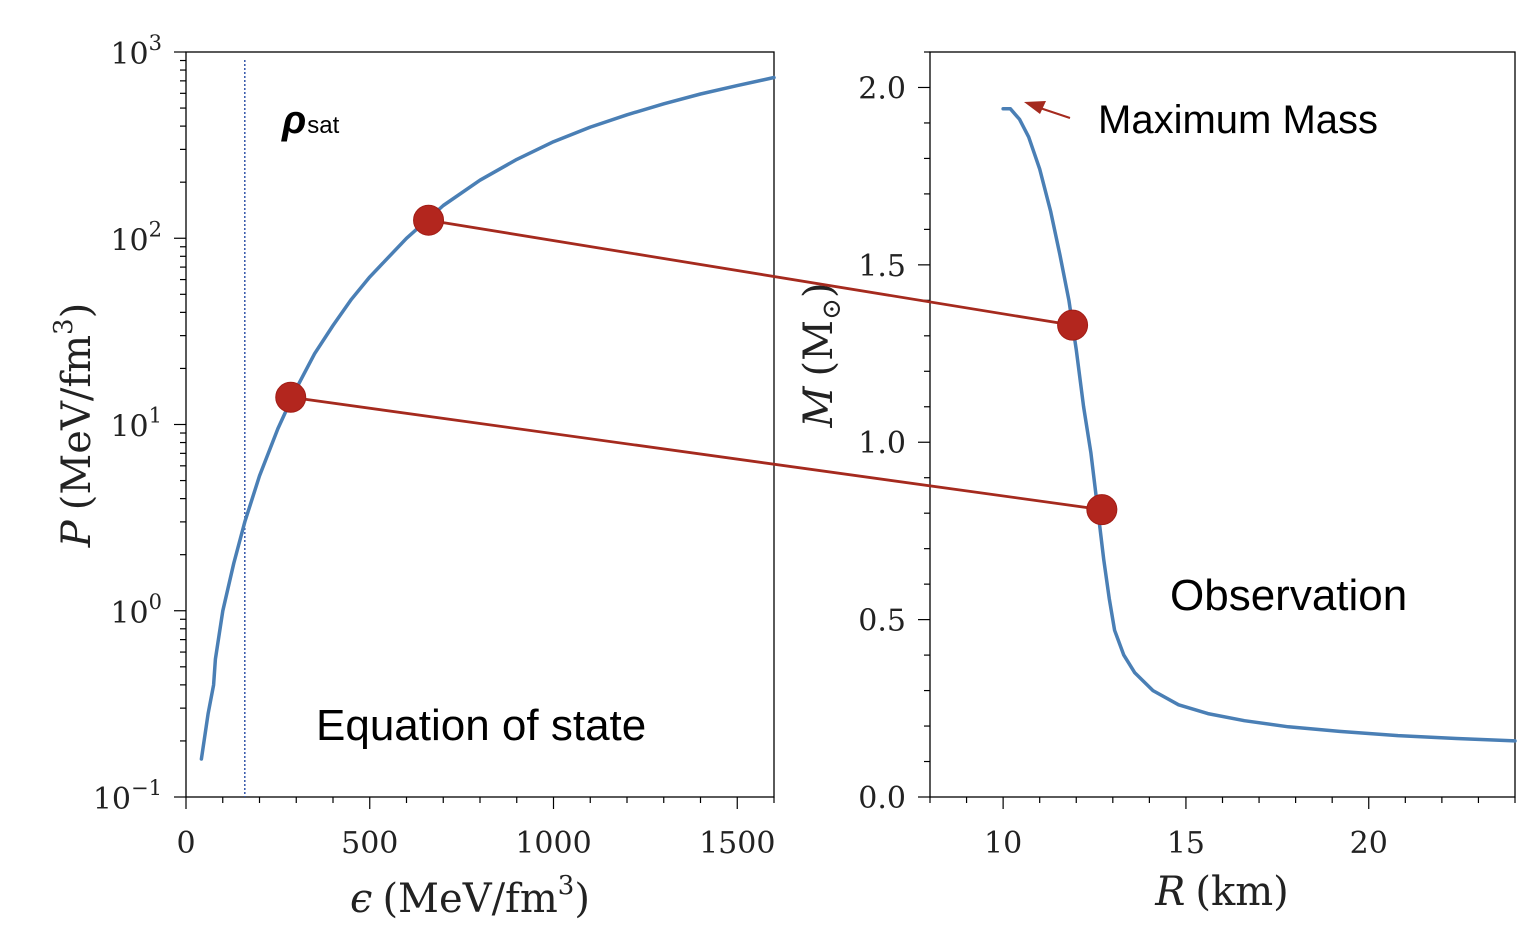  I want to click on eos-y-tick-exp: −1, so click(146, 788).